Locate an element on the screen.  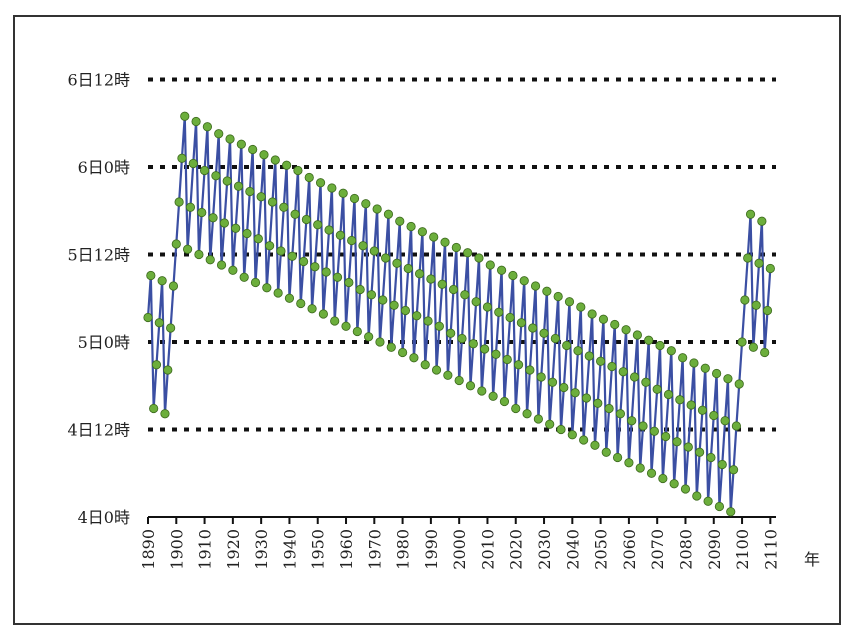
x-tick-label: 2100 is located at coordinates (742, 549).